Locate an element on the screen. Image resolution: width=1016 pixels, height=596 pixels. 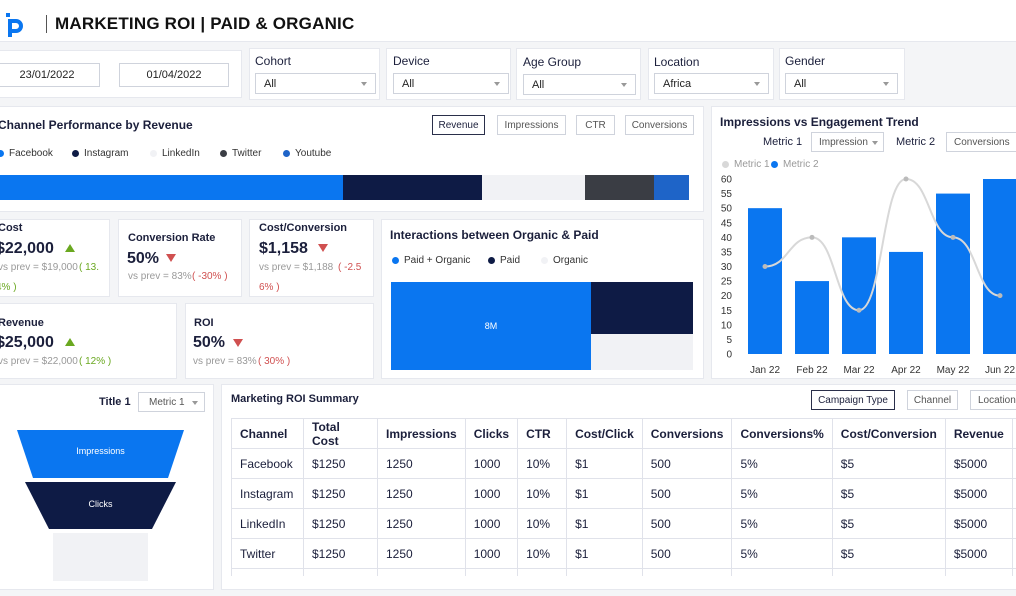
logo-icon is located at coordinates (14, 25).